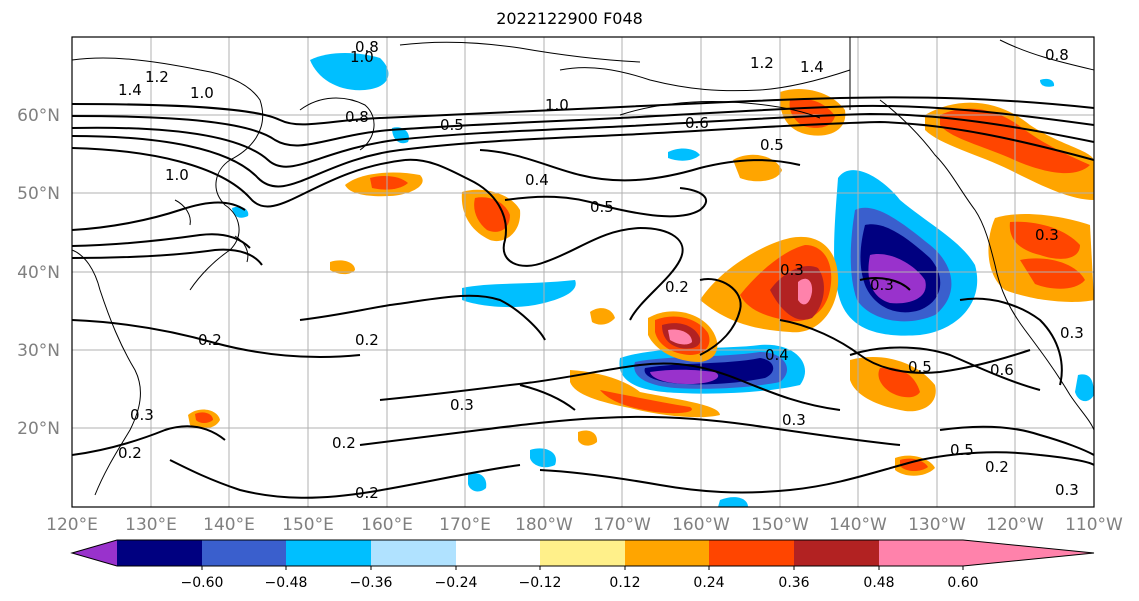 This screenshot has height=601, width=1139. What do you see at coordinates (937, 525) in the screenshot?
I see `lon-label: 130°W` at bounding box center [937, 525].